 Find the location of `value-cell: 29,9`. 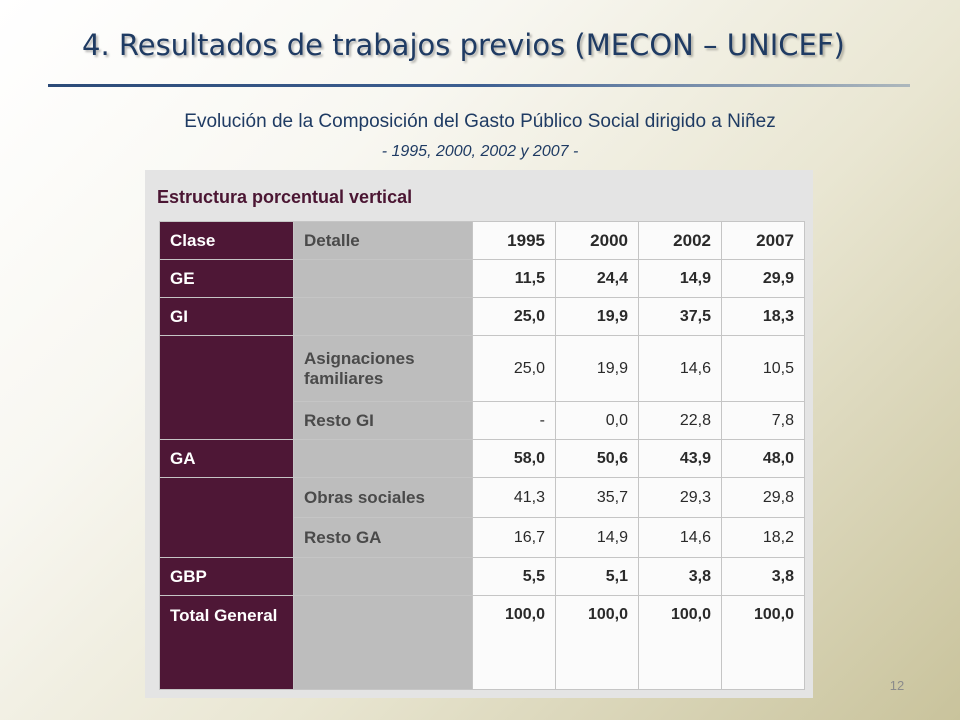

value-cell: 29,9 is located at coordinates (763, 278).